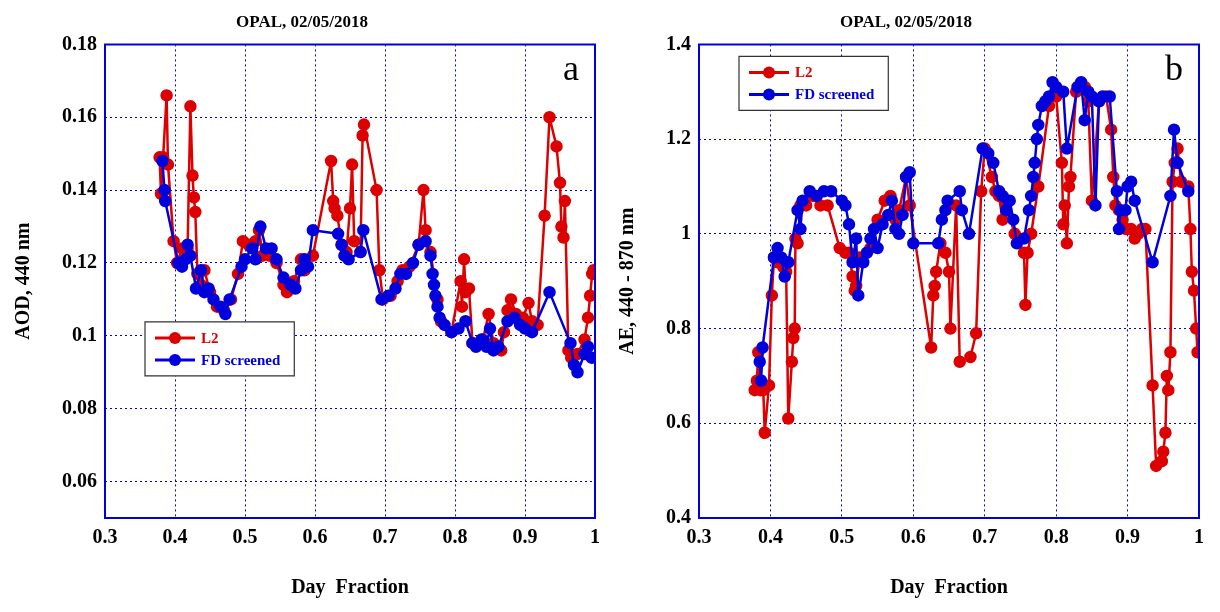 The width and height of the screenshot is (1220, 612). I want to click on y-tick-label: 0.16, so click(79, 115).